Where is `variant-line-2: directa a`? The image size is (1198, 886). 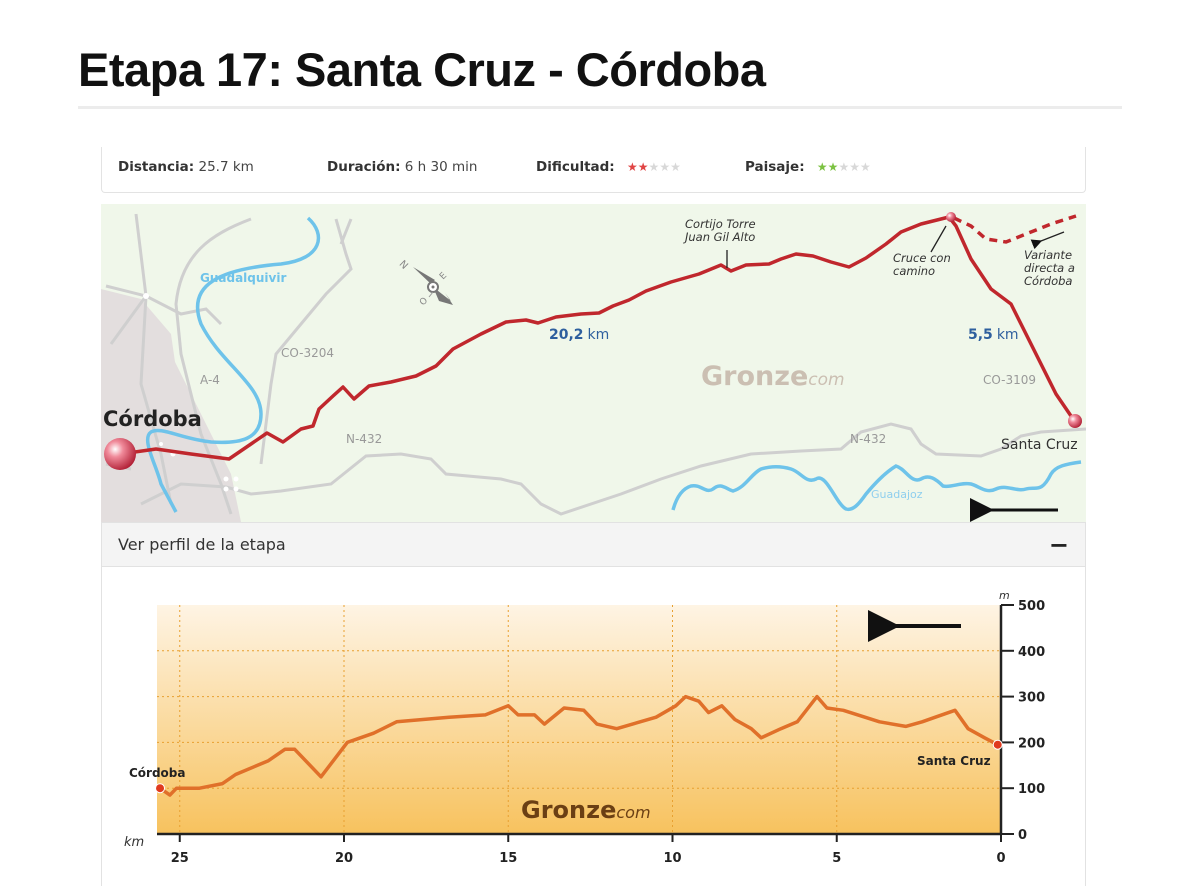
variant-line-2: directa a is located at coordinates (1049, 268).